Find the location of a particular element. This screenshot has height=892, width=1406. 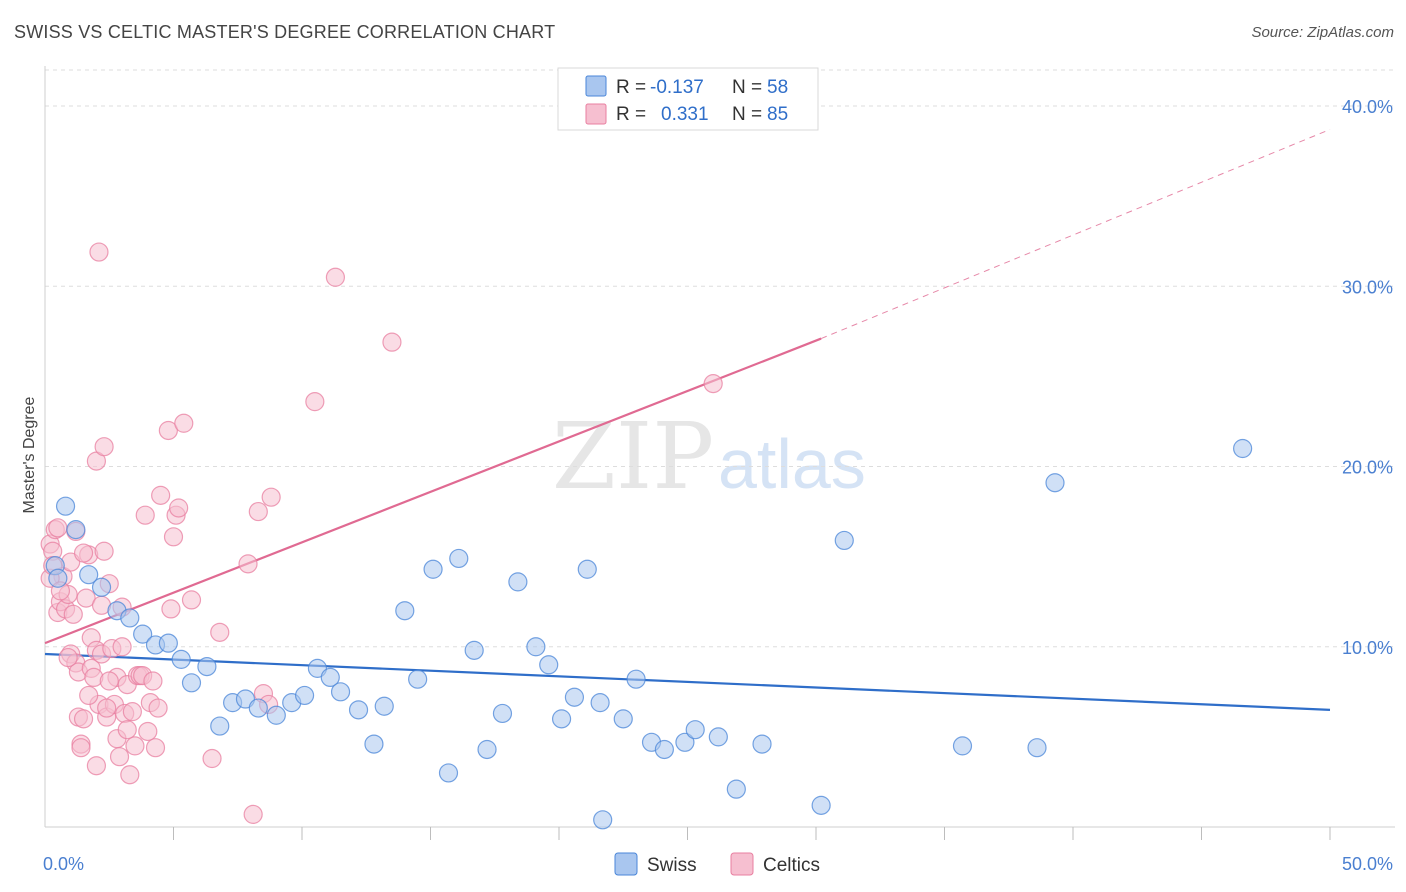

legend-r-value-celtics: 0.331 is located at coordinates (685, 114).